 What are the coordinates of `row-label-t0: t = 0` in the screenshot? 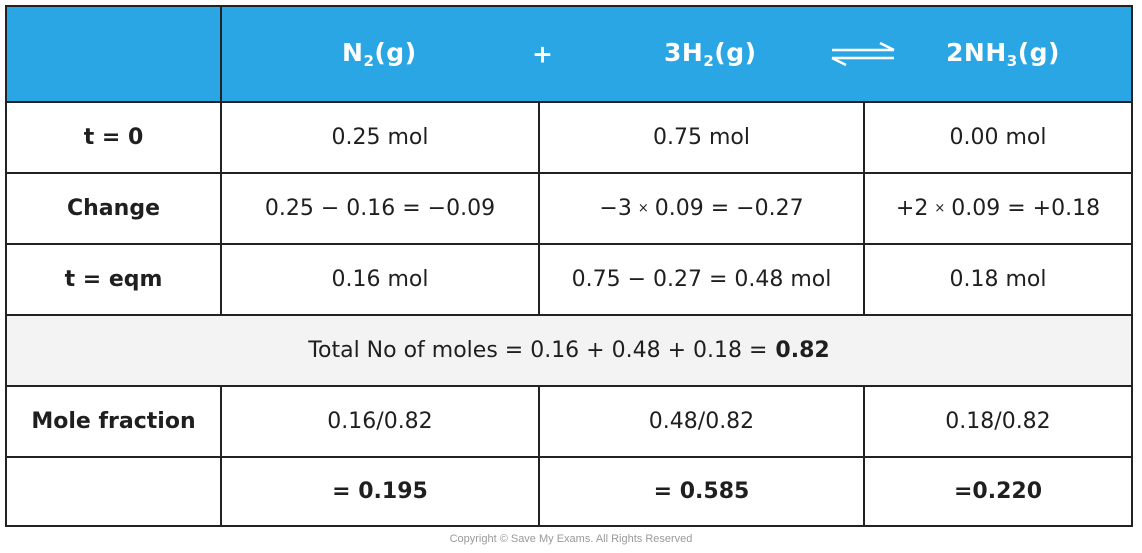 It's located at (114, 138).